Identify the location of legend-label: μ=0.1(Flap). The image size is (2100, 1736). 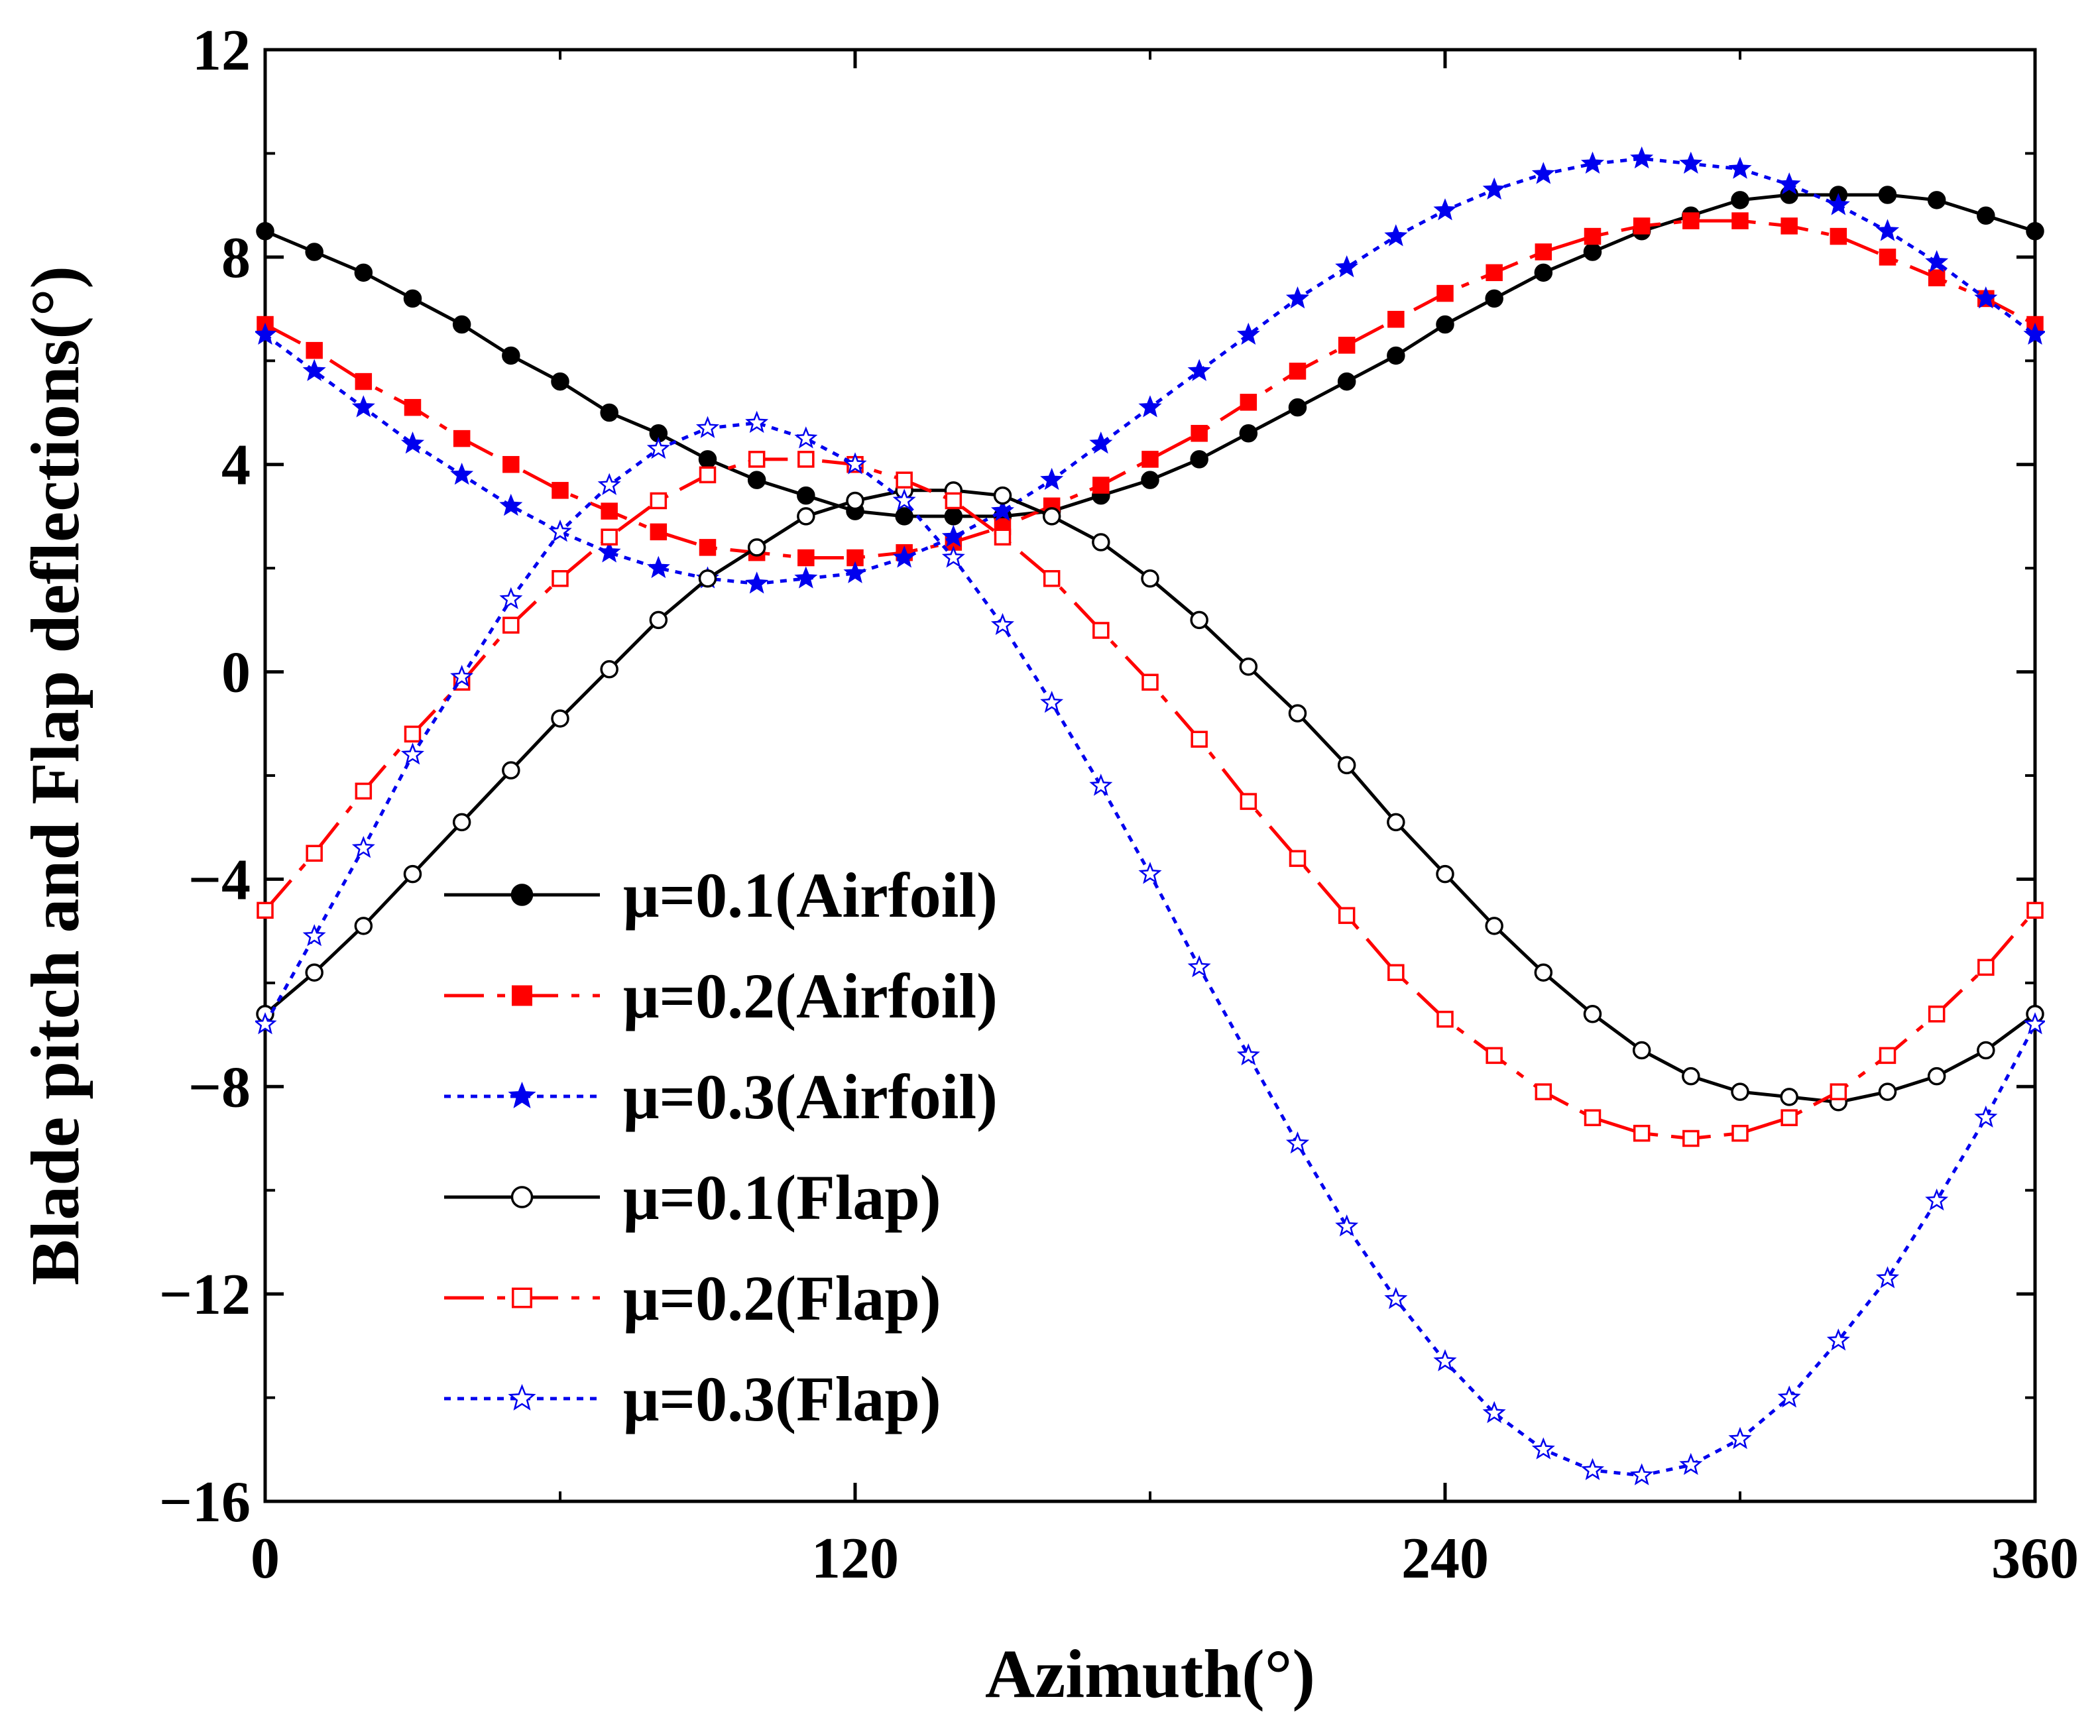
(782, 1197).